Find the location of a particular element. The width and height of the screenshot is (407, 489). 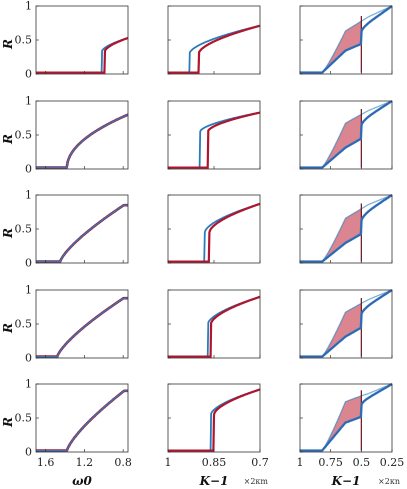

panel-r4-c2 is located at coordinates (214, 324).